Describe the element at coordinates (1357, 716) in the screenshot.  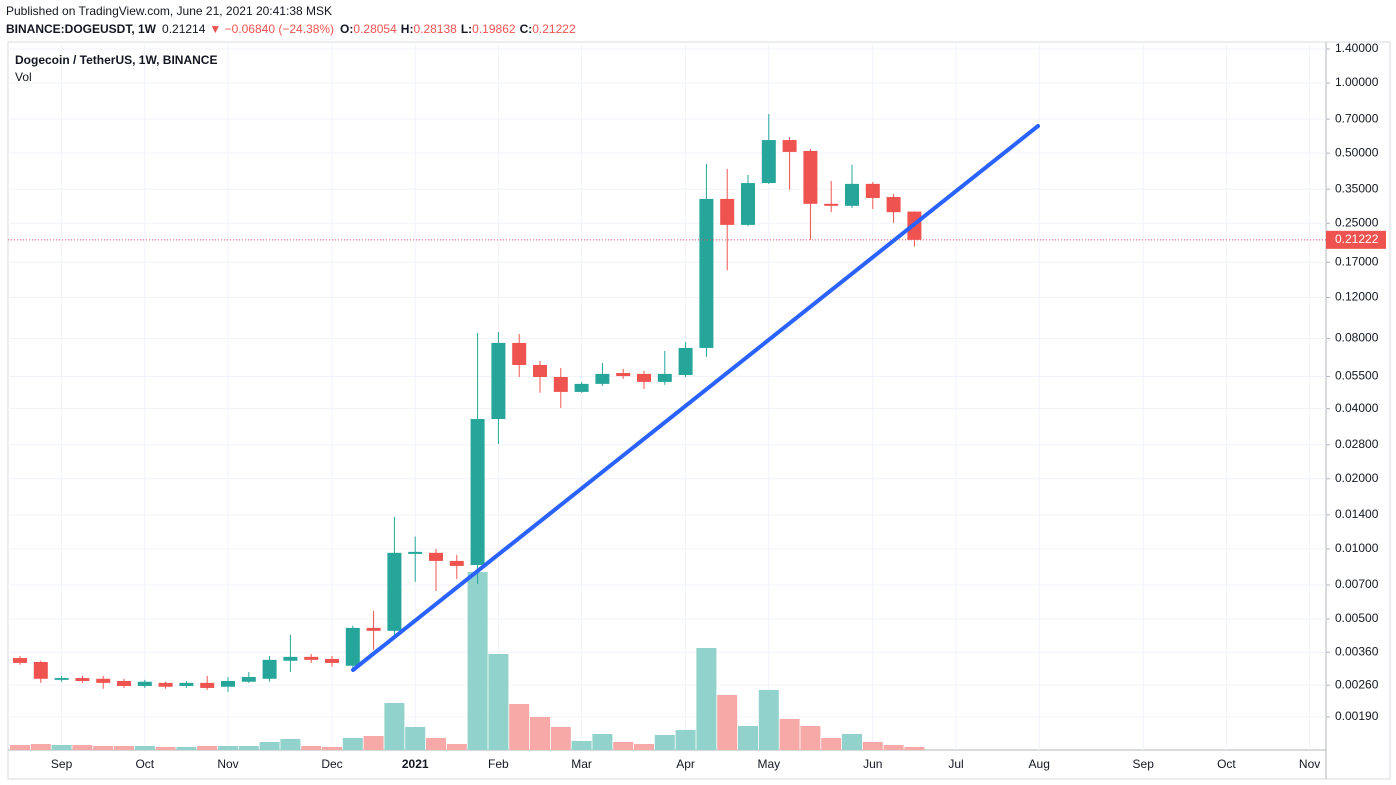
I see `y-tick-label: 0.00190` at that location.